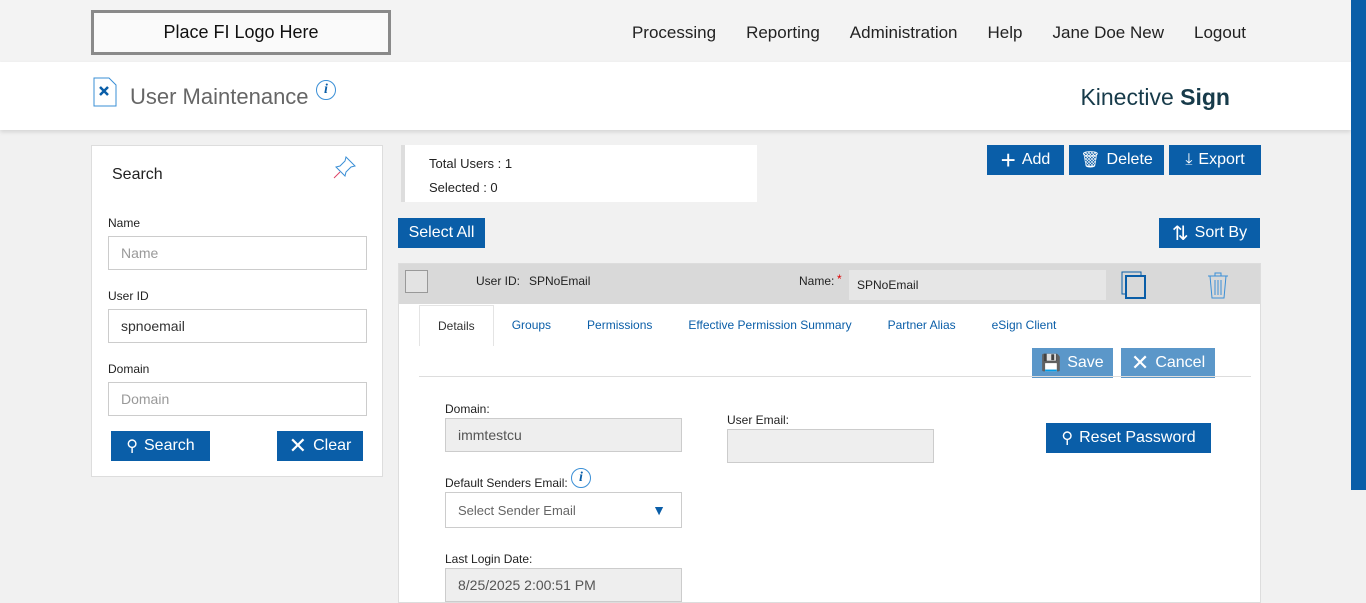 The height and width of the screenshot is (603, 1366). What do you see at coordinates (1137, 437) in the screenshot?
I see `reset-password-label: Reset Password` at bounding box center [1137, 437].